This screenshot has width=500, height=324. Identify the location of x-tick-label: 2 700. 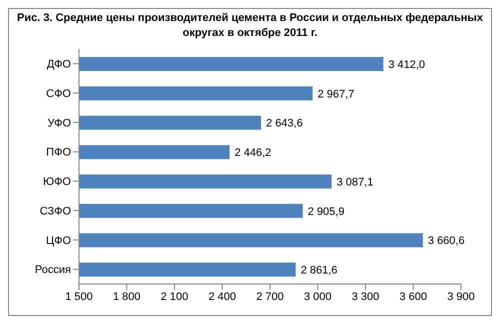
(270, 296).